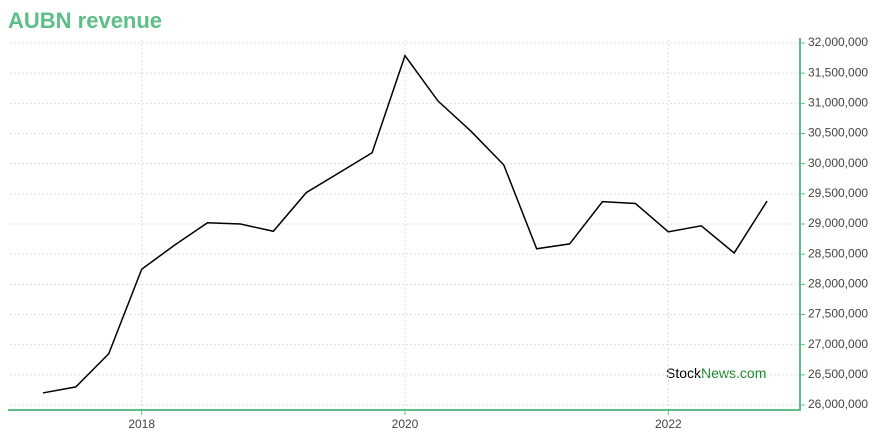 The height and width of the screenshot is (440, 880). What do you see at coordinates (838, 344) in the screenshot?
I see `y-tick-label: 27,000,000` at bounding box center [838, 344].